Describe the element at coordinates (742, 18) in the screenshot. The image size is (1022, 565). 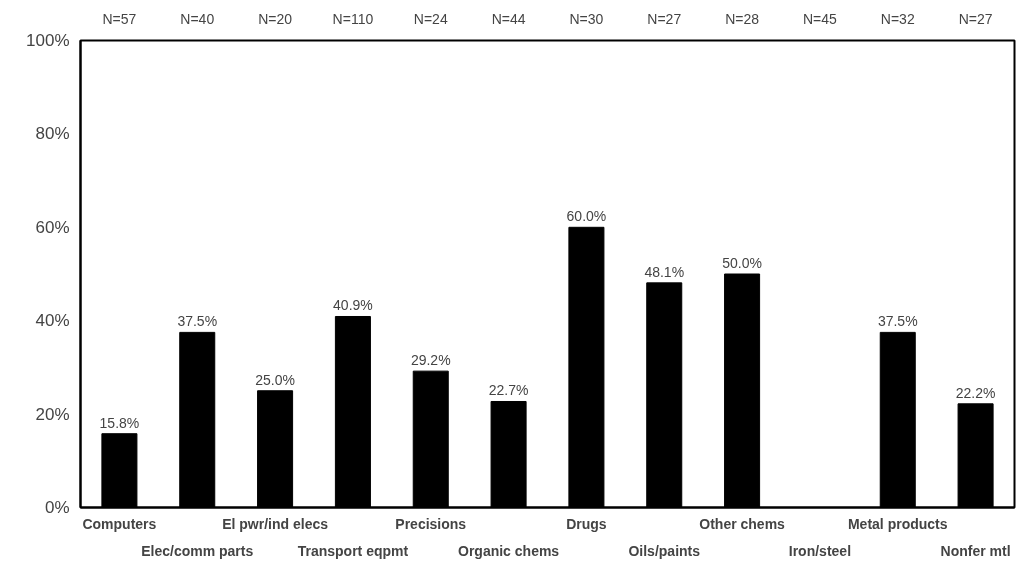
I see `text: N=28` at that location.